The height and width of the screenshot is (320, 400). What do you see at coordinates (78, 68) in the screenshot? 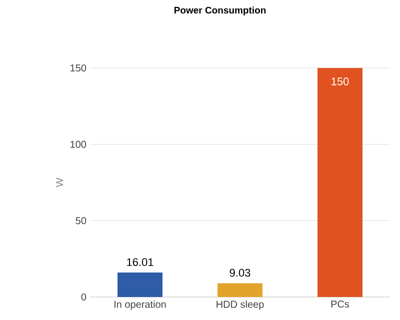
I see `y-tick-label: 150` at bounding box center [78, 68].